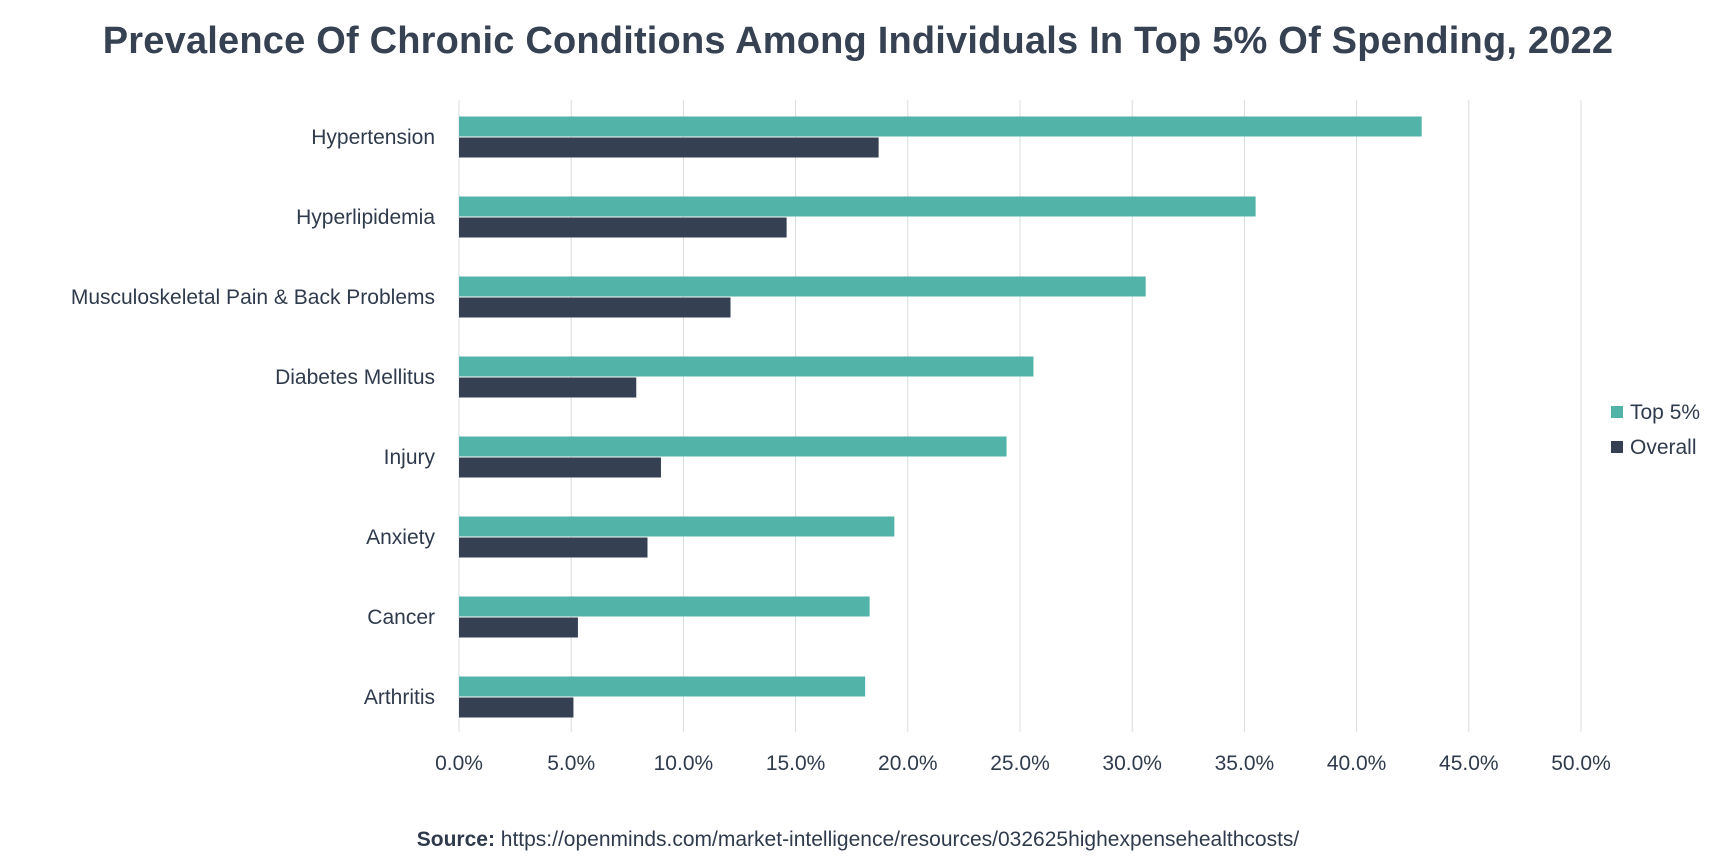 This screenshot has height=862, width=1716. Describe the element at coordinates (253, 297) in the screenshot. I see `category-label: Musculoskeletal Pain & Back Problems` at that location.